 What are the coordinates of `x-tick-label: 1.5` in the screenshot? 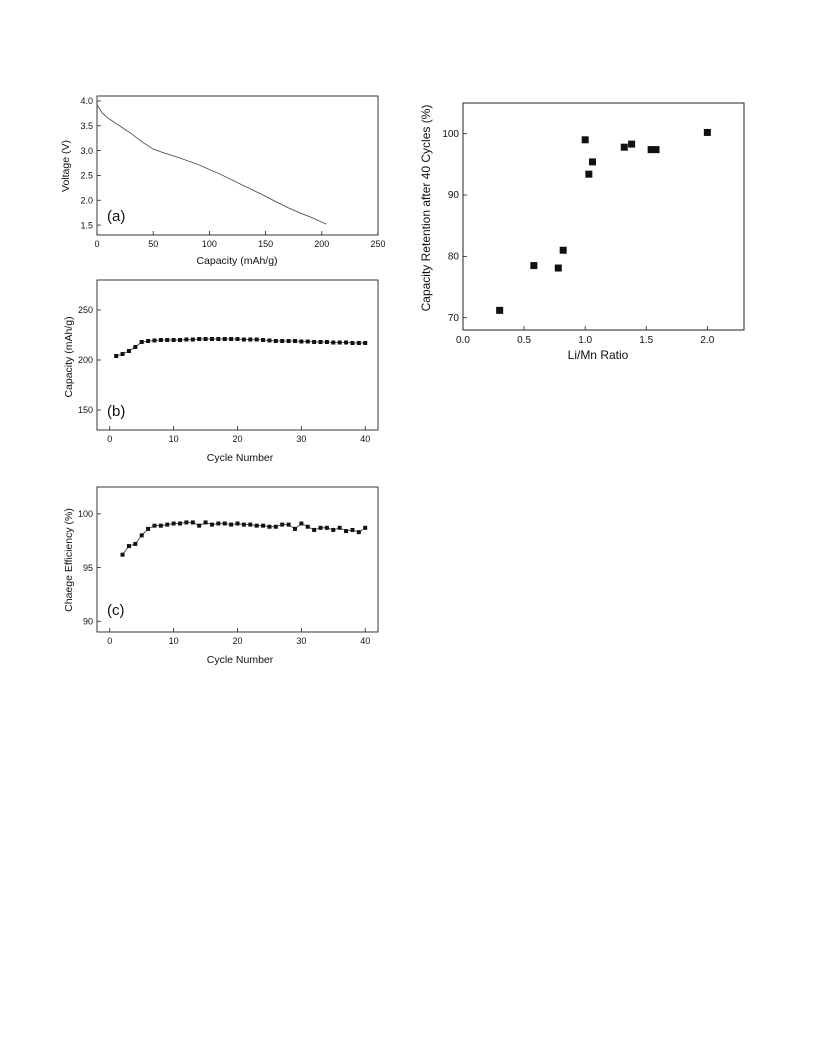 It's located at (646, 340).